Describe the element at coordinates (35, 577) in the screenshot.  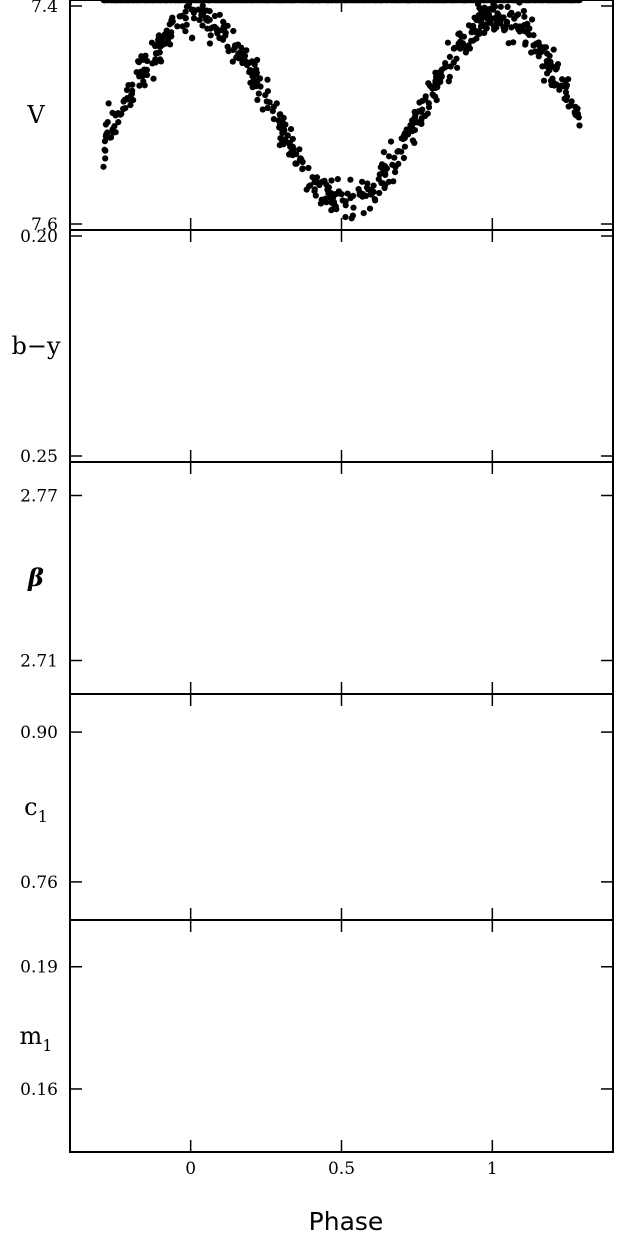
I see `y-axis-label: β` at that location.